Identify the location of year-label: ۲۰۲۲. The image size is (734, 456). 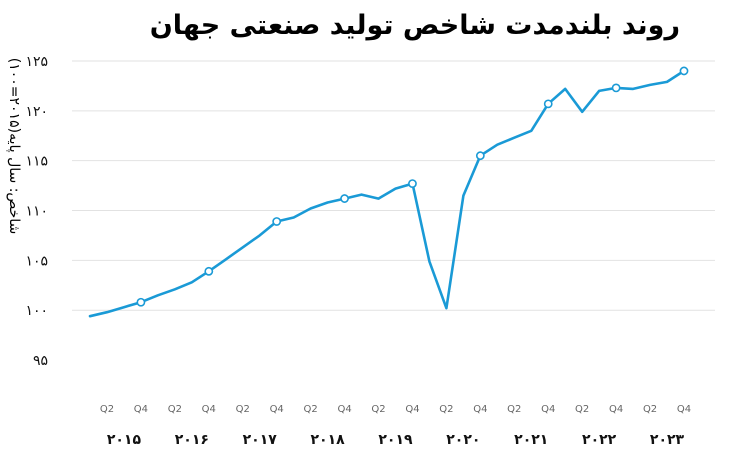
(599, 440).